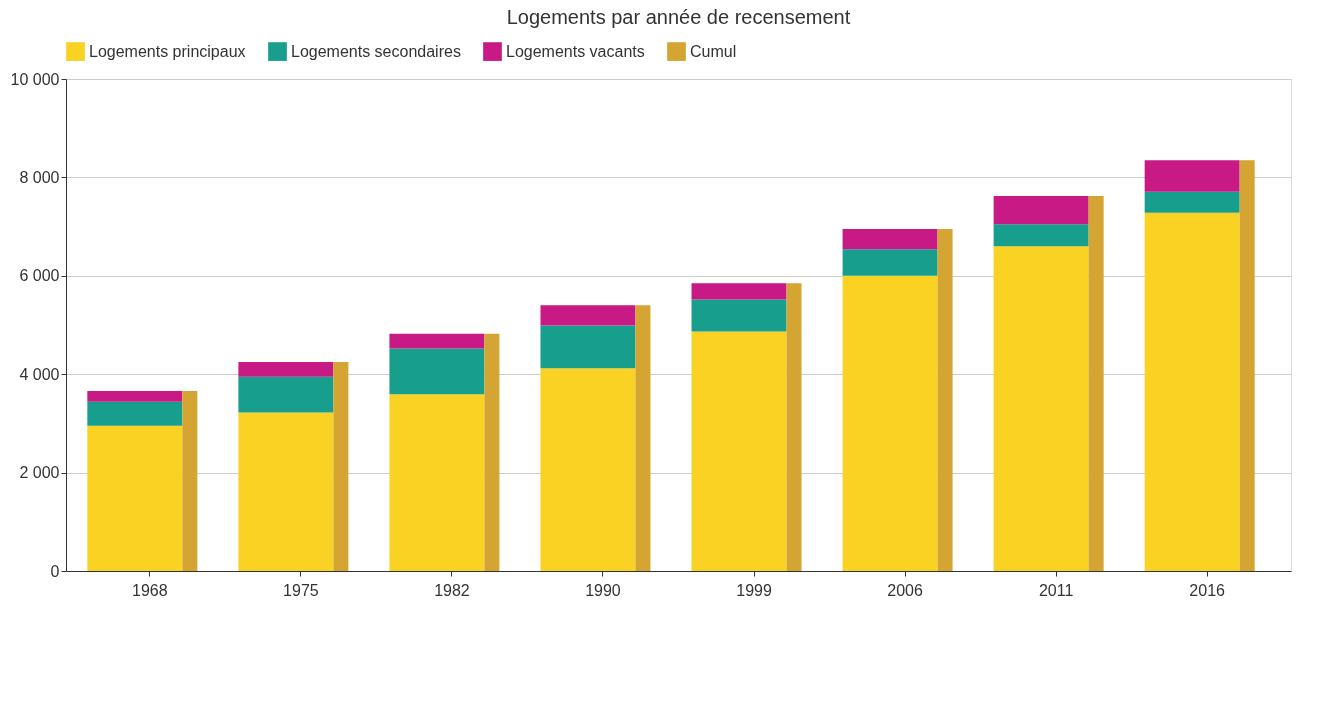  Describe the element at coordinates (905, 590) in the screenshot. I see `x-tick-label: 2006` at that location.